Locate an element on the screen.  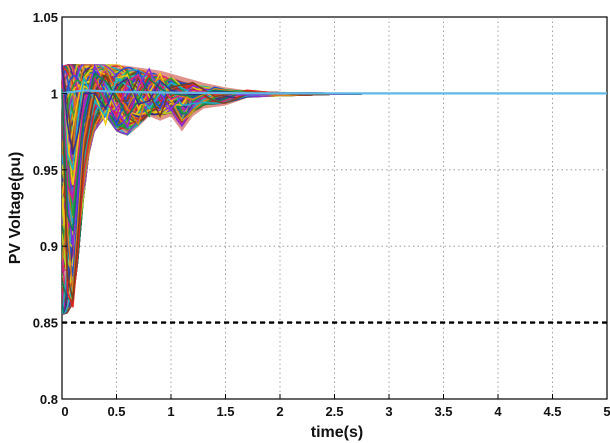
series-line is located at coordinates (334, 92).